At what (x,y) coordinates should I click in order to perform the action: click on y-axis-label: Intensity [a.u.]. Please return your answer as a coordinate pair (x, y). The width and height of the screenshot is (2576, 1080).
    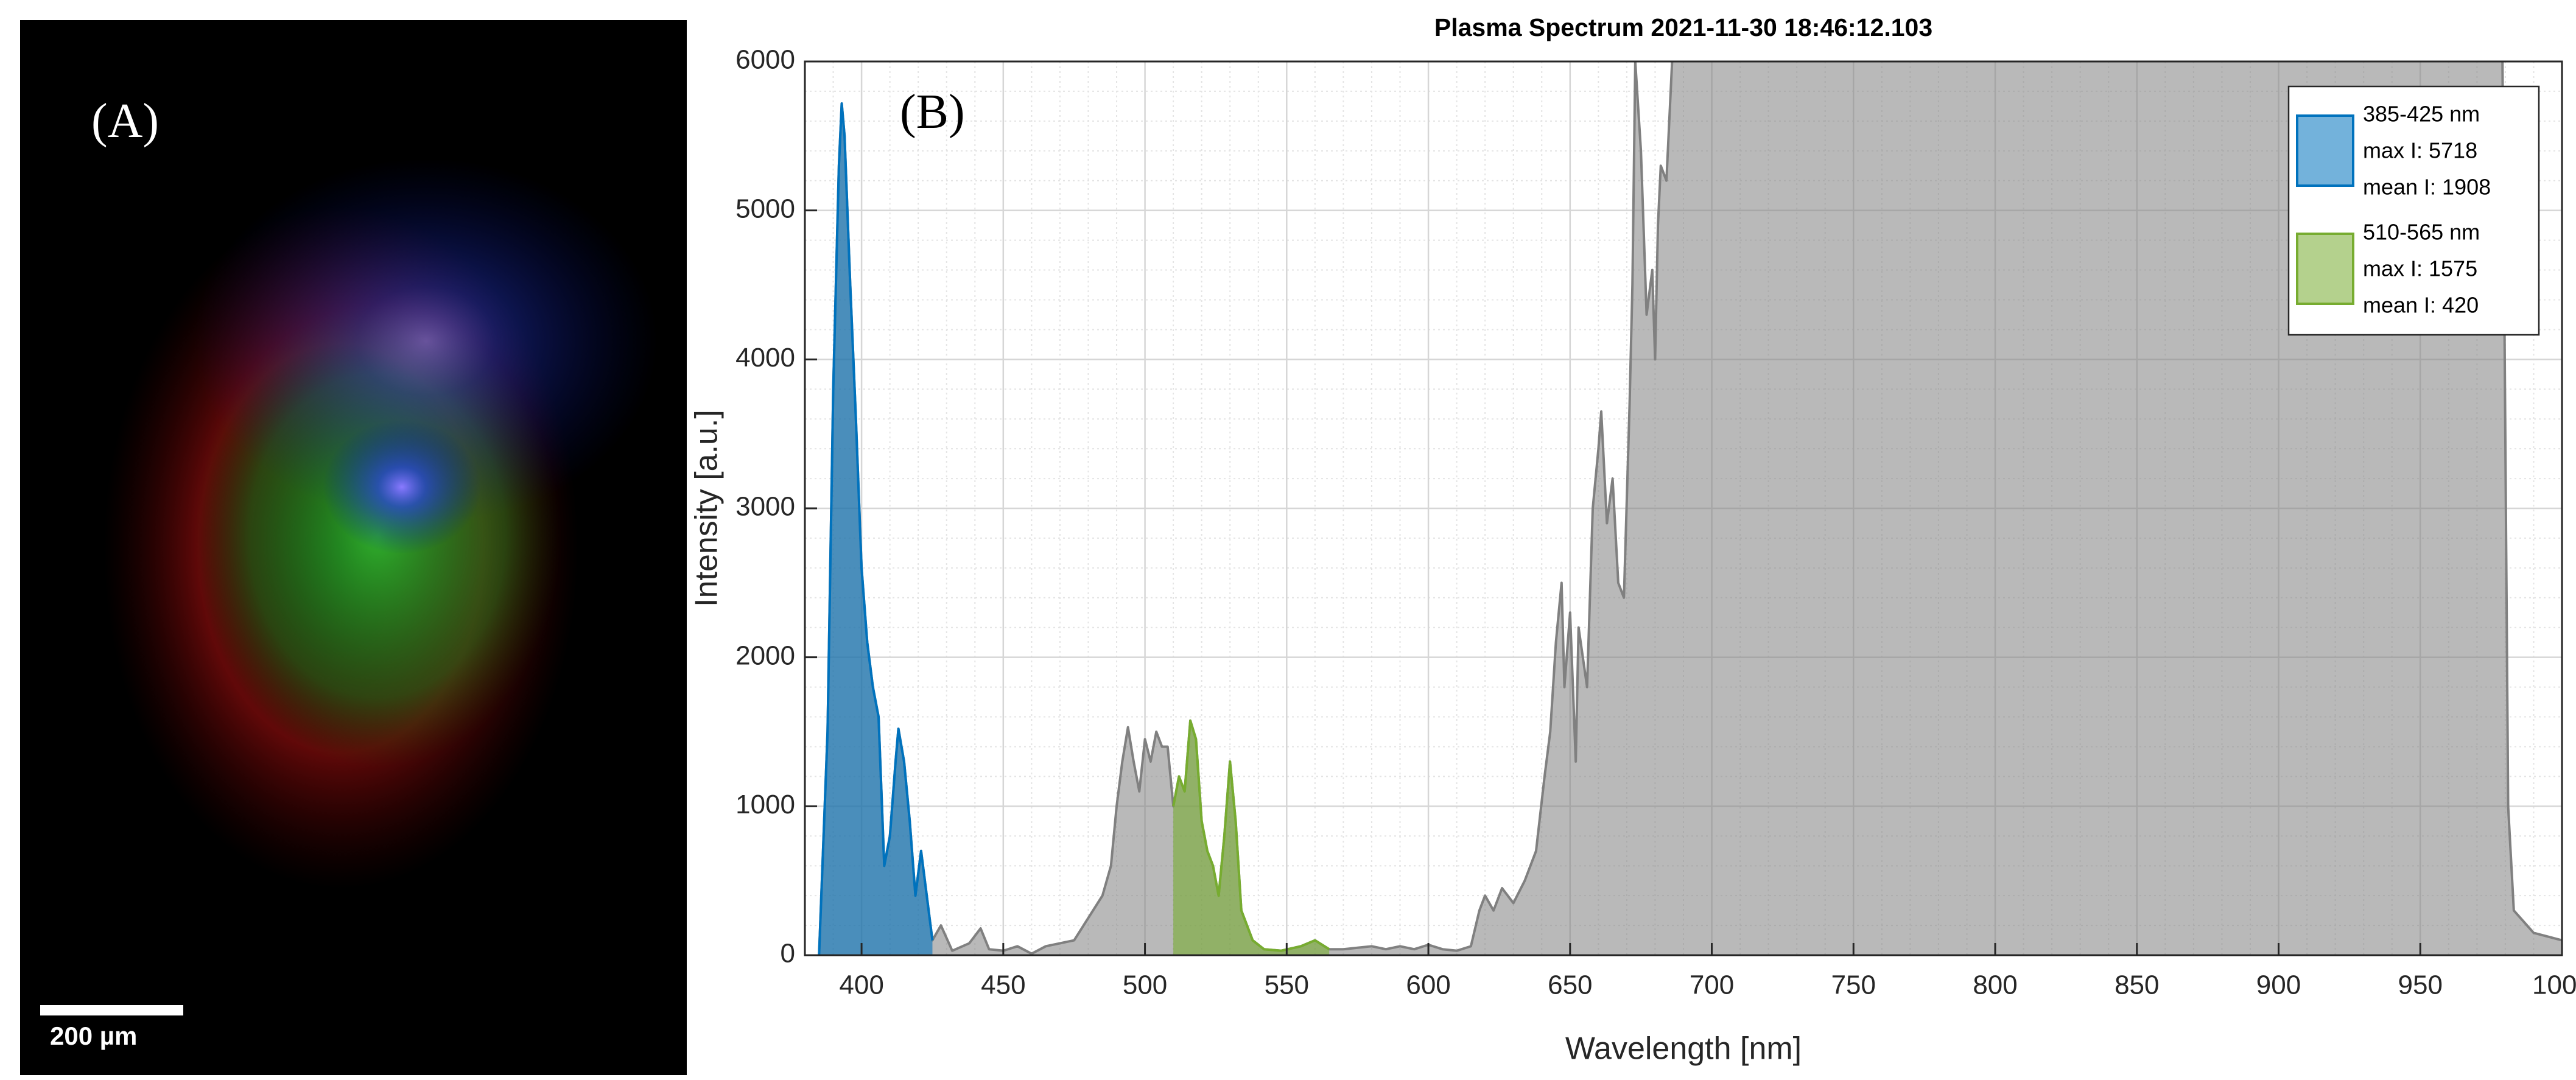
    Looking at the image, I should click on (707, 509).